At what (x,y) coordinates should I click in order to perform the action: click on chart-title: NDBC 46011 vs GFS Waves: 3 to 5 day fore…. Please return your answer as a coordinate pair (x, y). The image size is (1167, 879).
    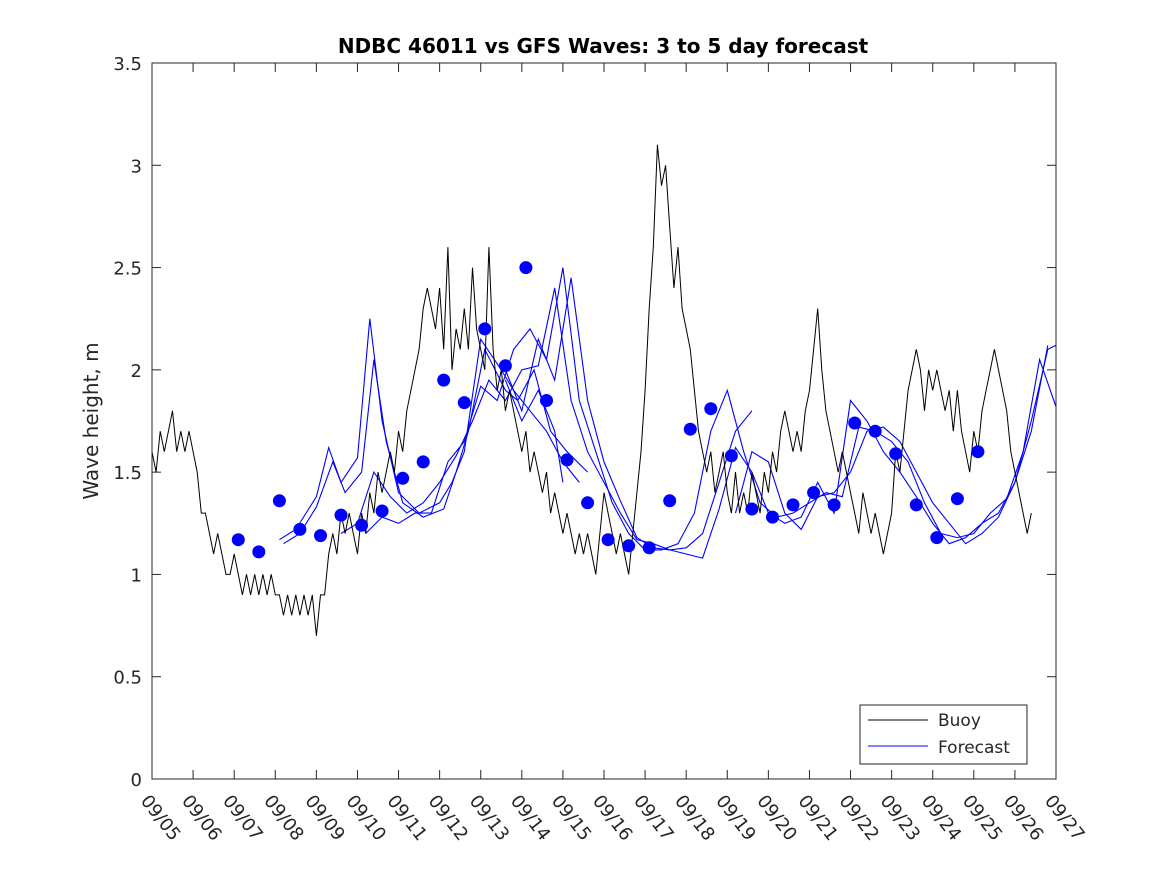
    Looking at the image, I should click on (603, 46).